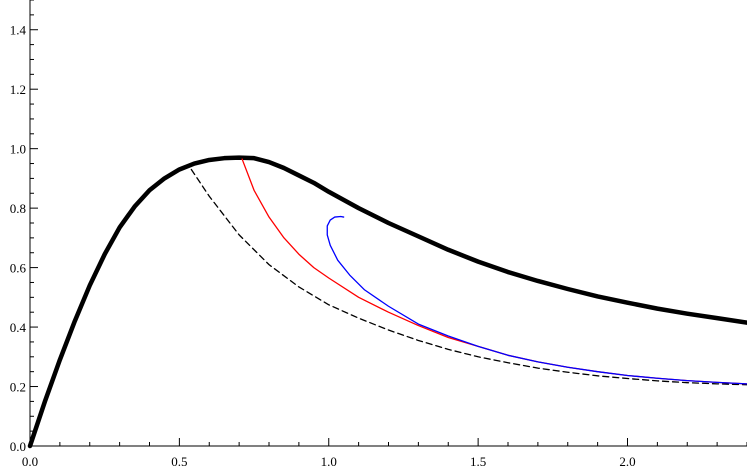 Image resolution: width=747 pixels, height=476 pixels. Describe the element at coordinates (18, 208) in the screenshot. I see `y-tick-label: 0.8` at that location.